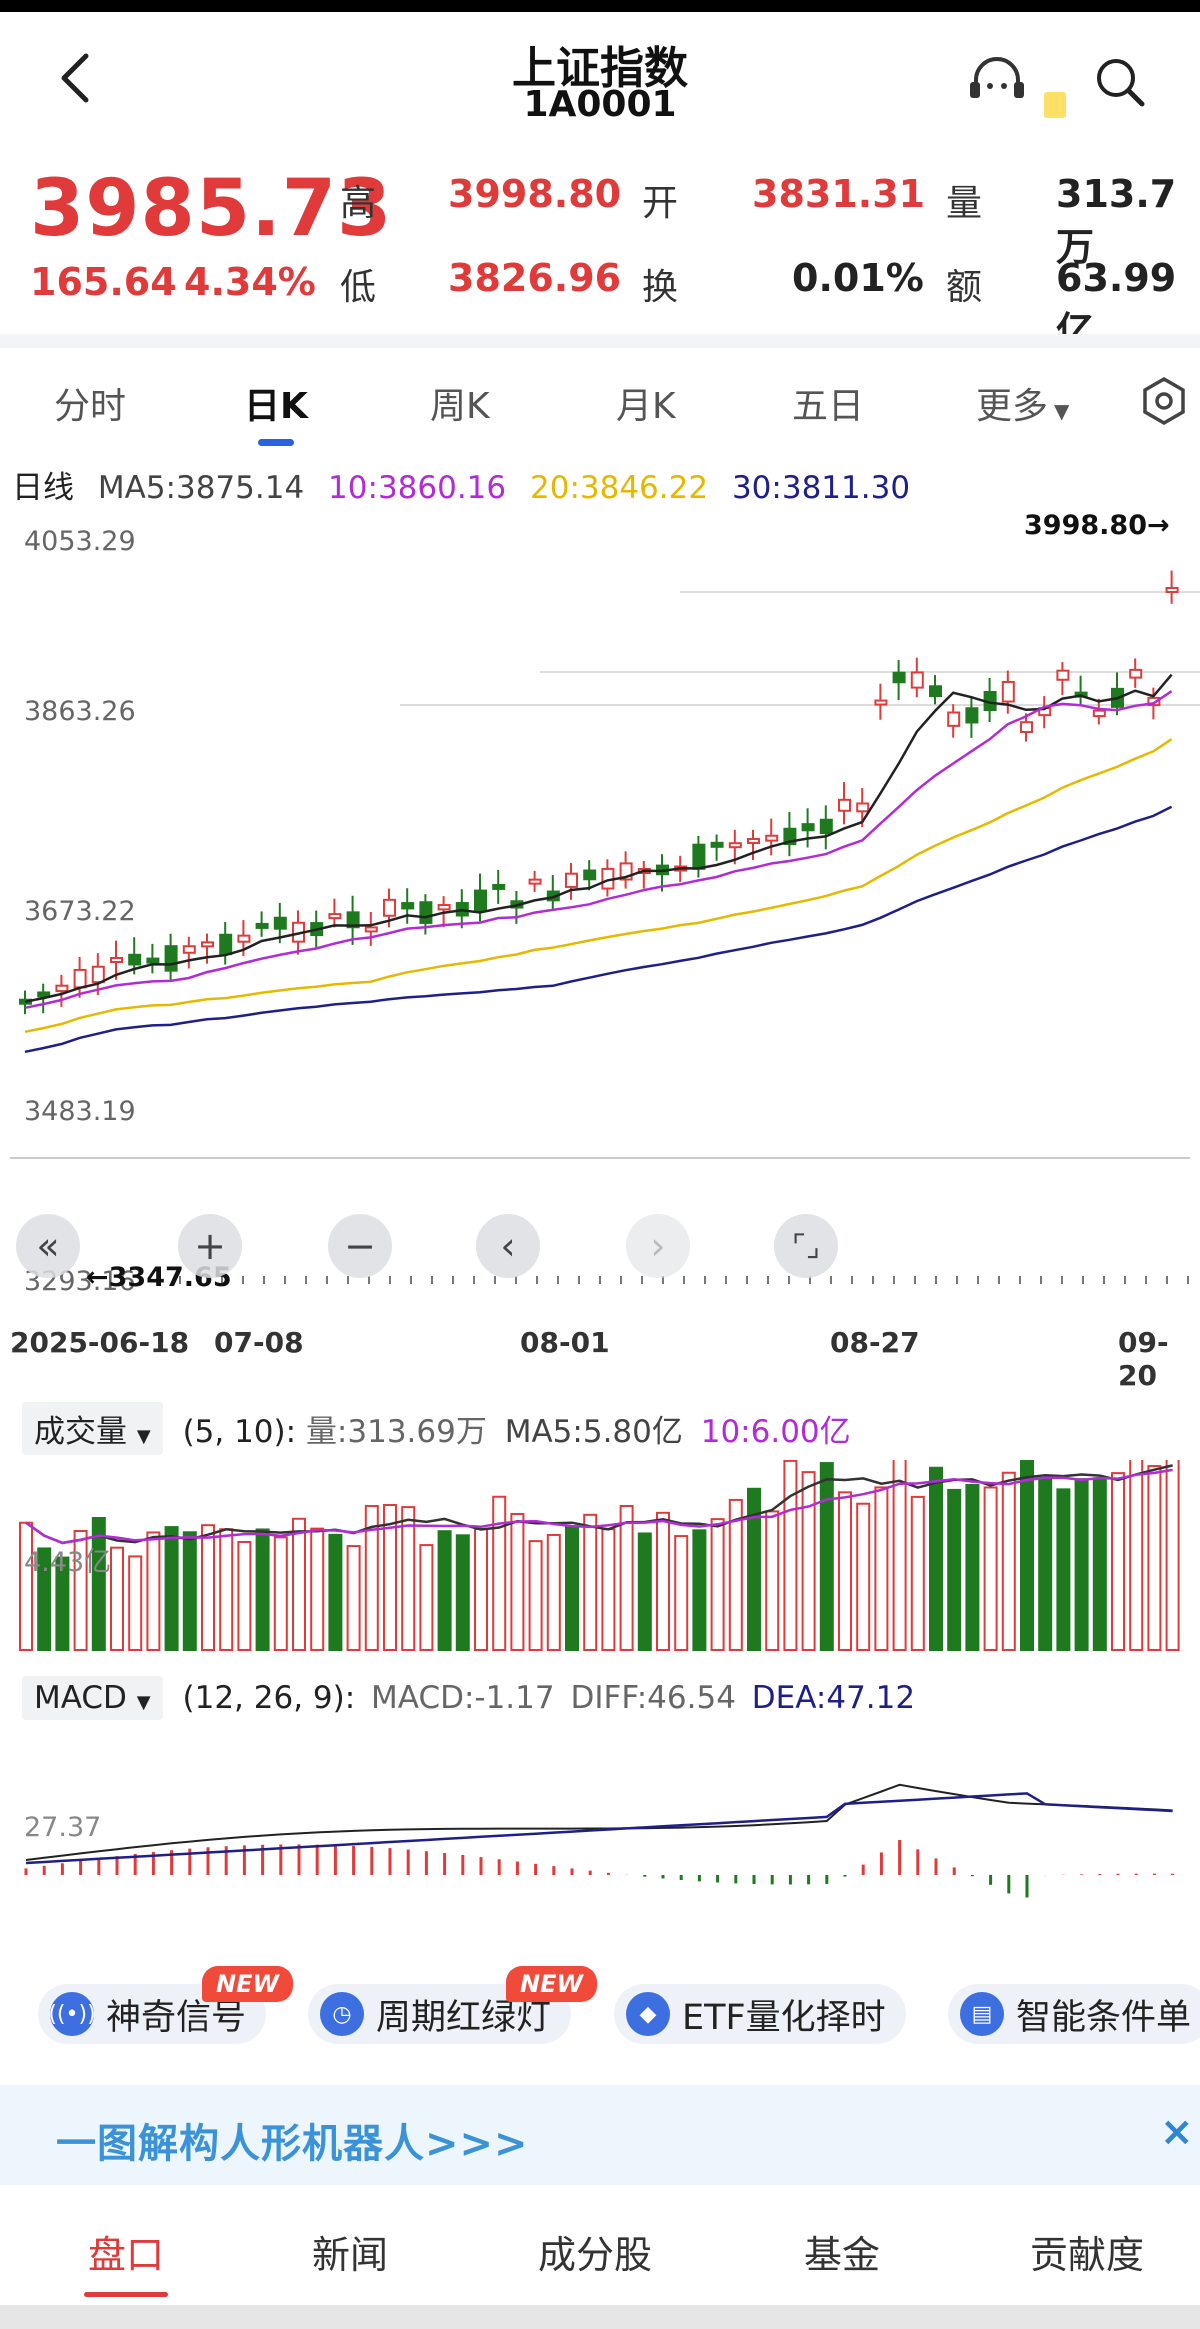 The image size is (1200, 2329). Describe the element at coordinates (982, 2014) in the screenshot. I see `document-icon: ▤` at that location.